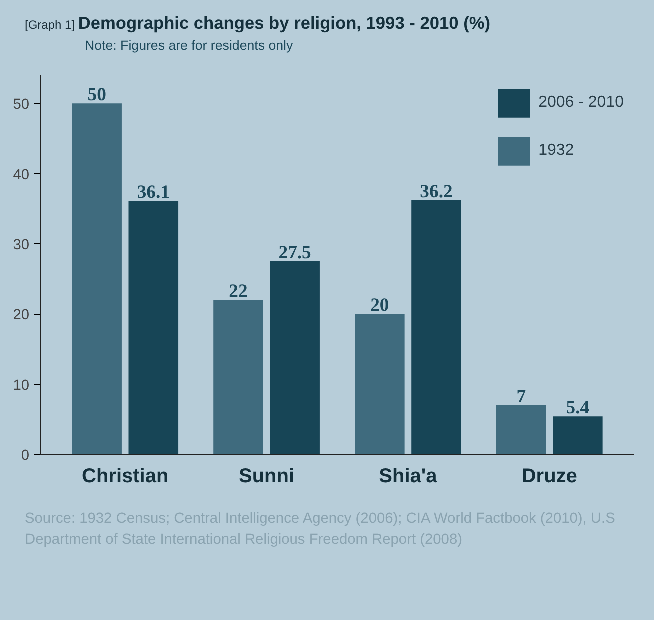 Image resolution: width=654 pixels, height=624 pixels. Describe the element at coordinates (153, 193) in the screenshot. I see `data-label: 36.1` at that location.